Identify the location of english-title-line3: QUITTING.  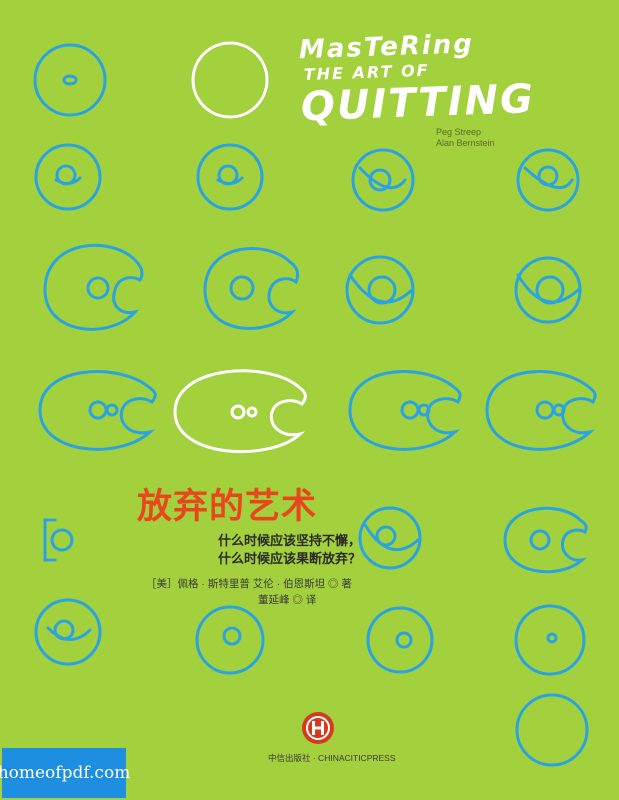
(418, 103).